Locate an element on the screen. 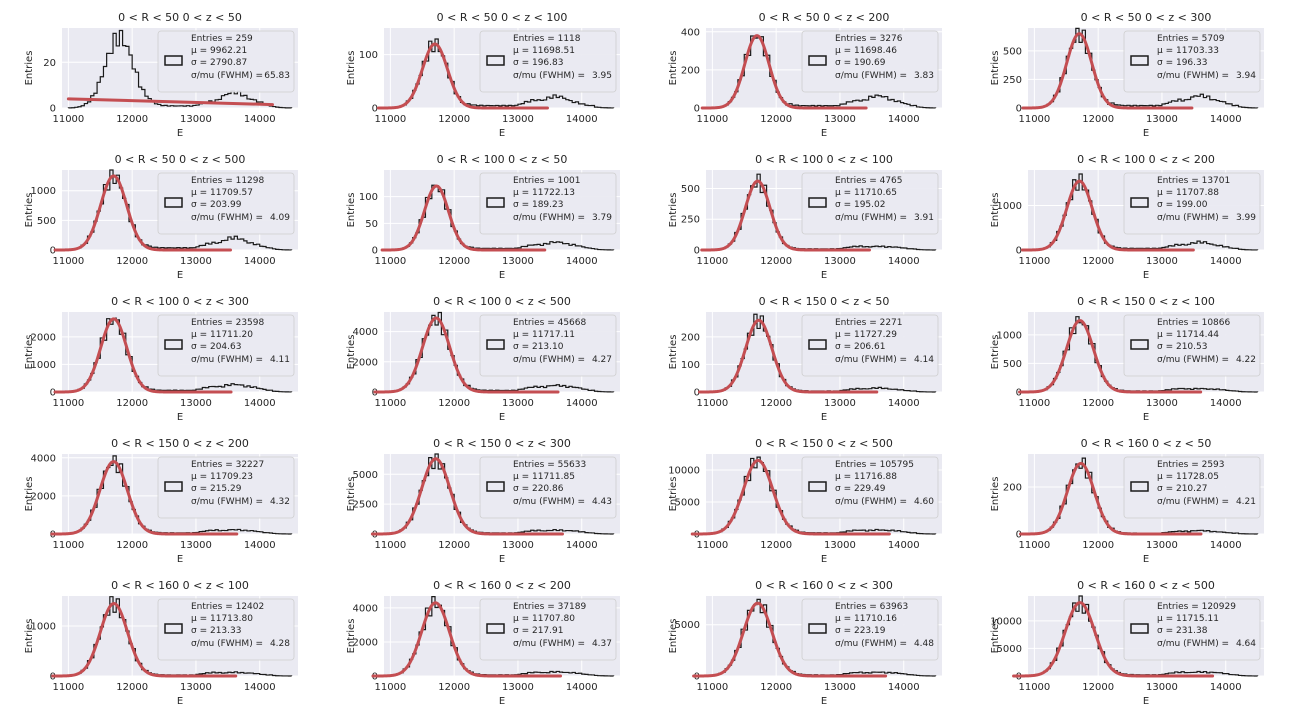 The image size is (1296, 720). stat-resolution-value: 3.95 is located at coordinates (602, 76).